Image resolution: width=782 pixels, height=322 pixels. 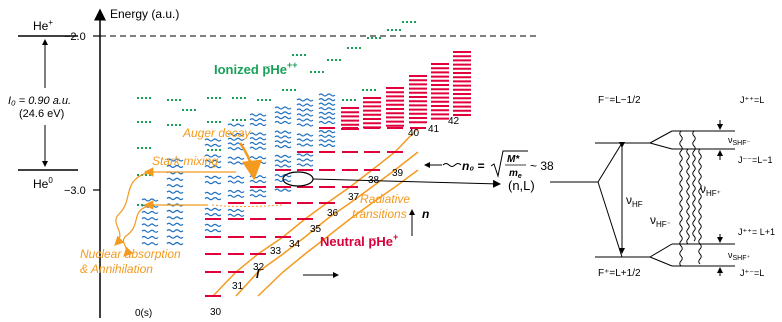 What do you see at coordinates (434, 129) in the screenshot?
I see `level-number-41: 41` at bounding box center [434, 129].